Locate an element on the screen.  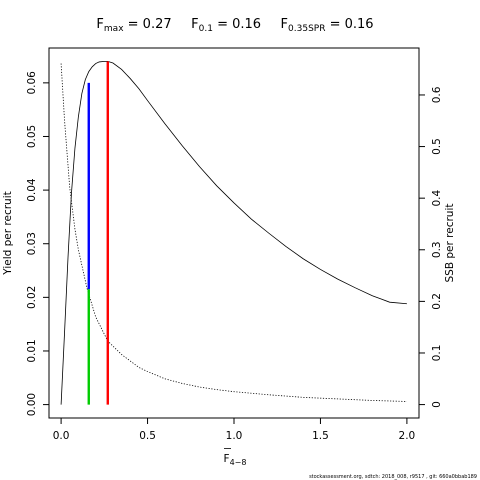
y-axis-right: 0 0.1 0.2 0.3 0.4 0.5 0.6 is located at coordinates (431, 247).